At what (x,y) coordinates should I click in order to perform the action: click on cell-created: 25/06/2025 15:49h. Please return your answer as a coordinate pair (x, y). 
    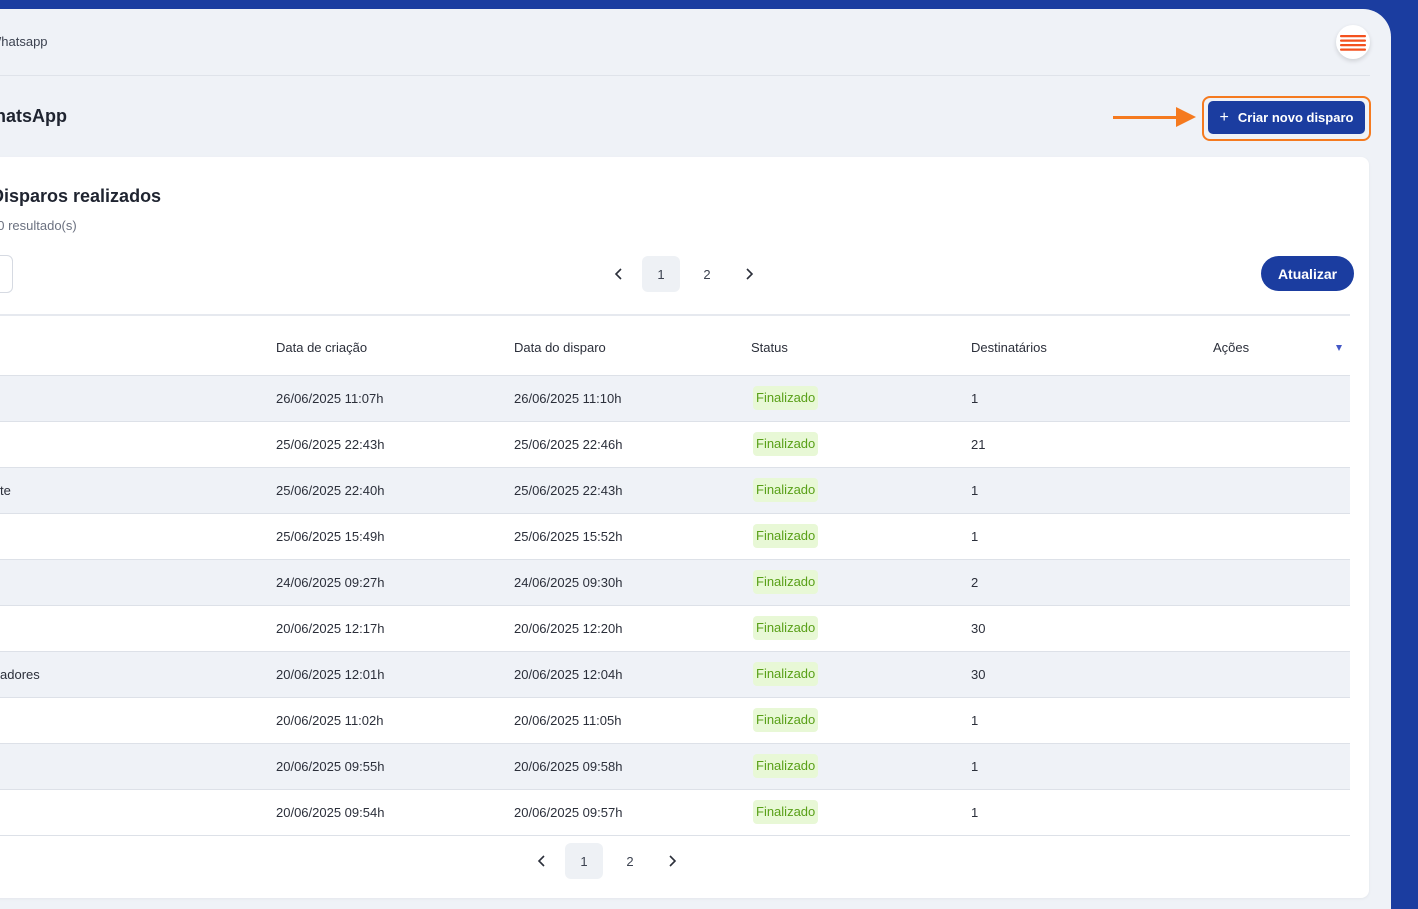
    Looking at the image, I should click on (330, 536).